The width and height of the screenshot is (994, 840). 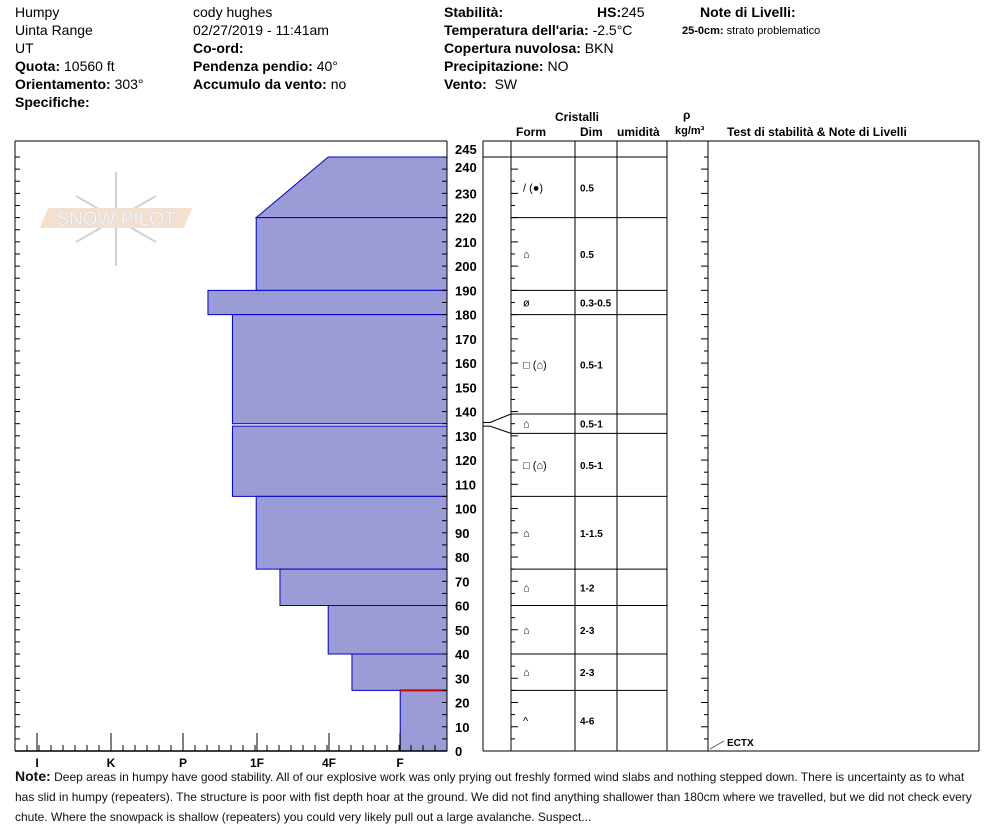 I want to click on air-temperature: Temperatura dell'aria: -2.5°C, so click(x=538, y=30).